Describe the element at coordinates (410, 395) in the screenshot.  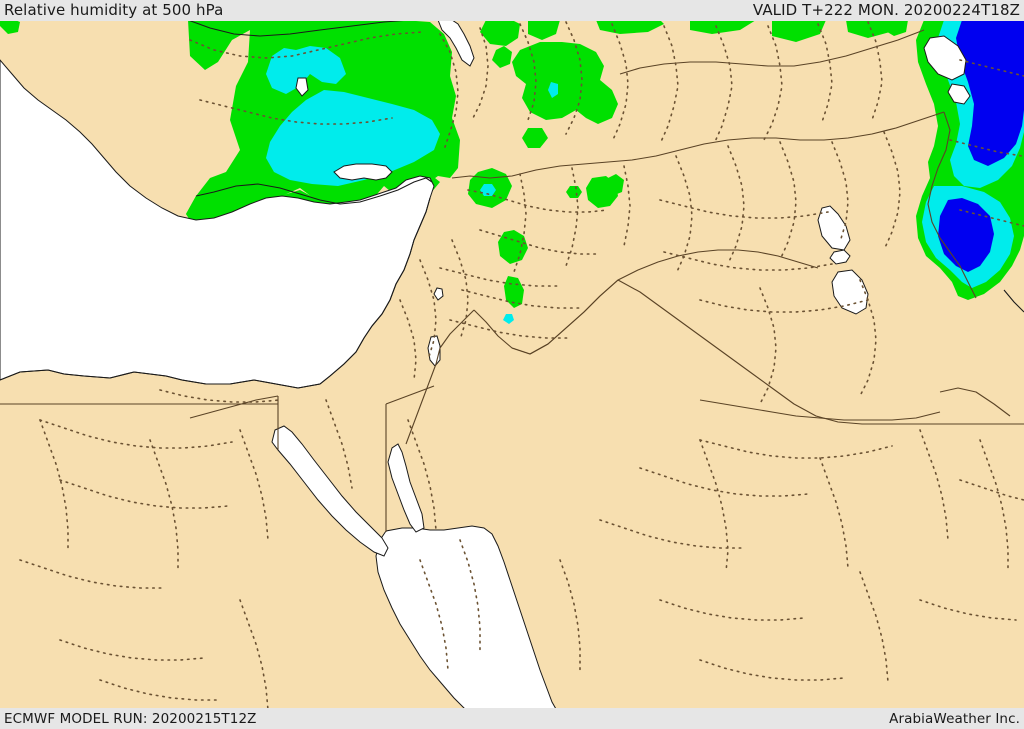
I see `border-sinai-east` at that location.